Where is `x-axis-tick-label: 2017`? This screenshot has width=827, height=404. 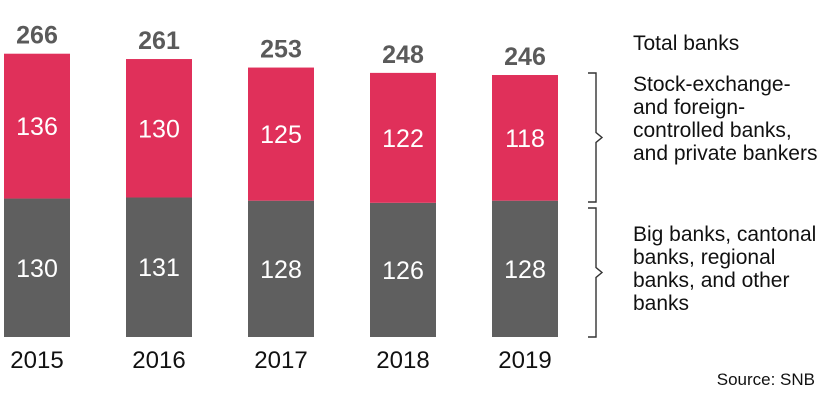
x-axis-tick-label: 2017 is located at coordinates (280, 360).